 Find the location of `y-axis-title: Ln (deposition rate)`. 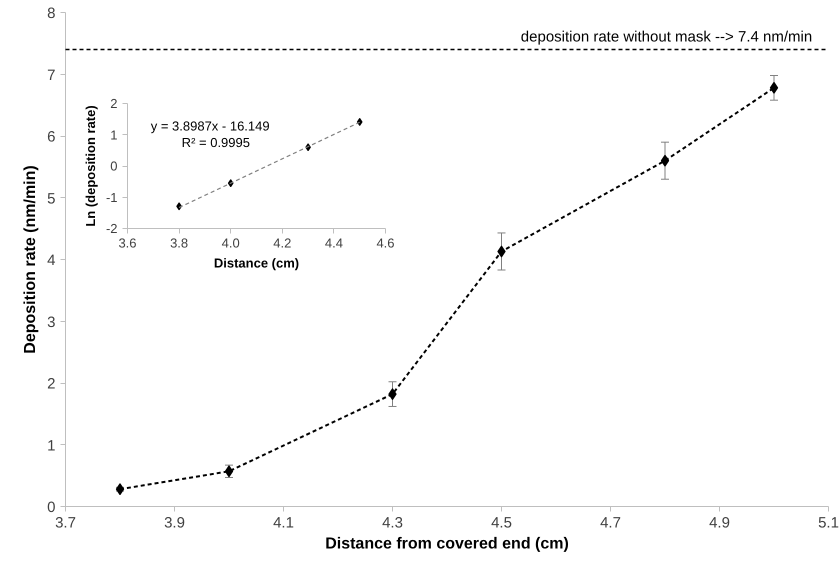

y-axis-title: Ln (deposition rate) is located at coordinates (90, 166).